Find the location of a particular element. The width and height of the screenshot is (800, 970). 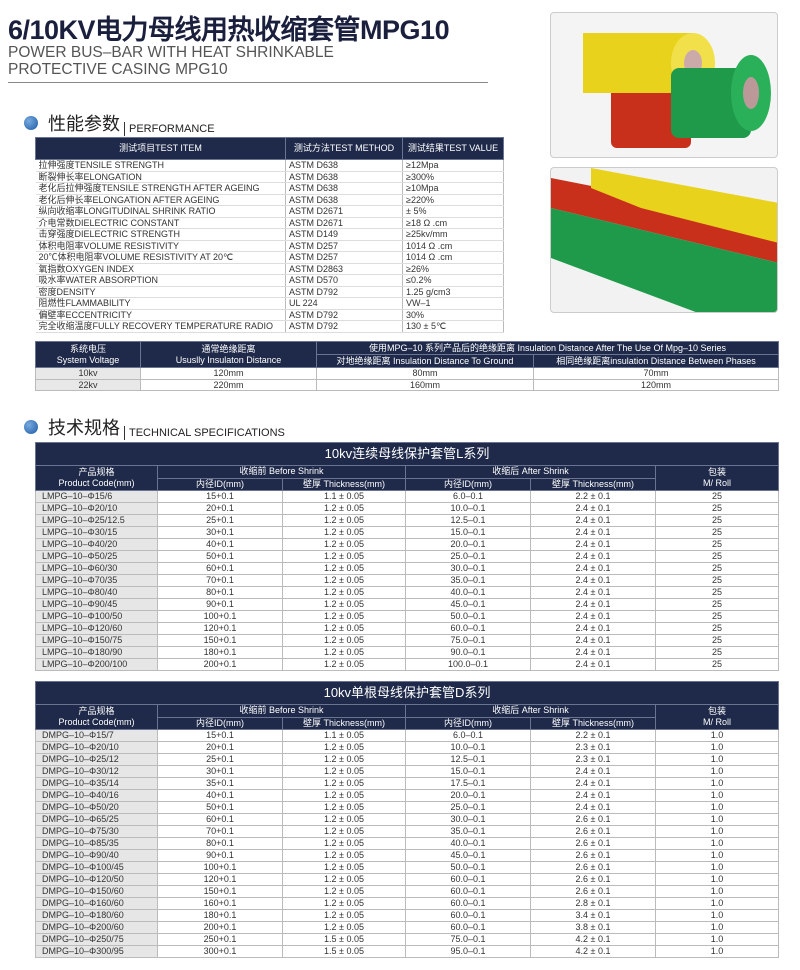

test-item-cell: 体积电阻率VOLUME RESISTIVITY is located at coordinates (160, 246).